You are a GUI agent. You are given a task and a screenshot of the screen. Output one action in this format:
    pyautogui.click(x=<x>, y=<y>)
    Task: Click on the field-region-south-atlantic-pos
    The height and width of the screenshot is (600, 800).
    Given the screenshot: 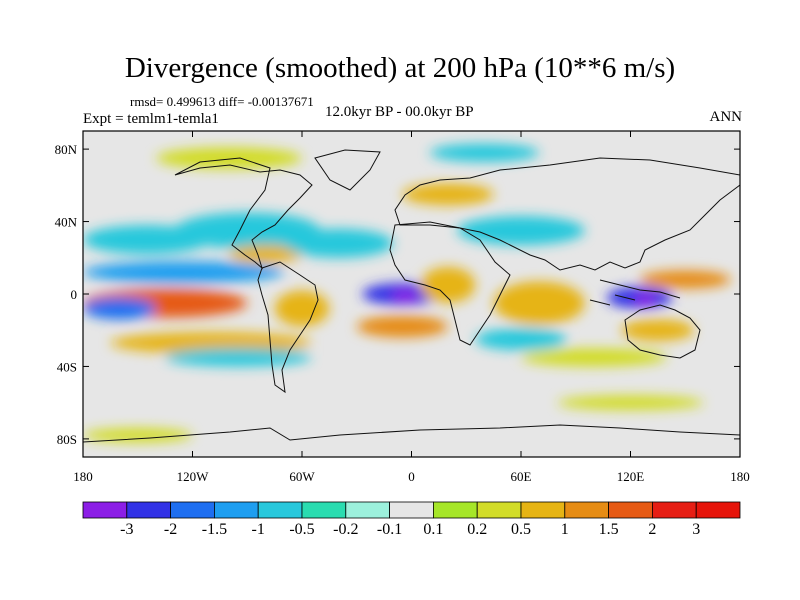 What is the action you would take?
    pyautogui.click(x=402, y=326)
    